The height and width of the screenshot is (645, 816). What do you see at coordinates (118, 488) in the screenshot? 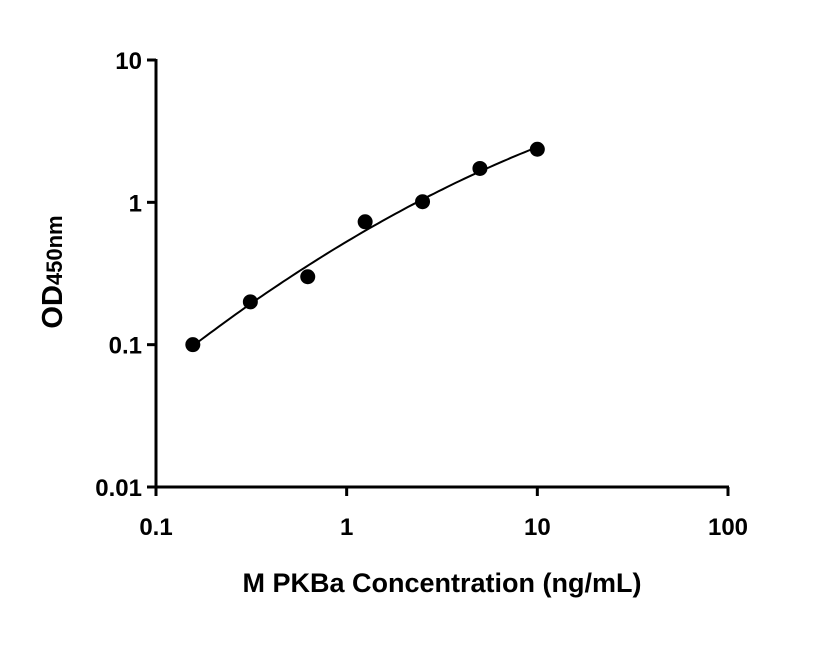
I see `y-tick-label: 0.01` at bounding box center [118, 488].